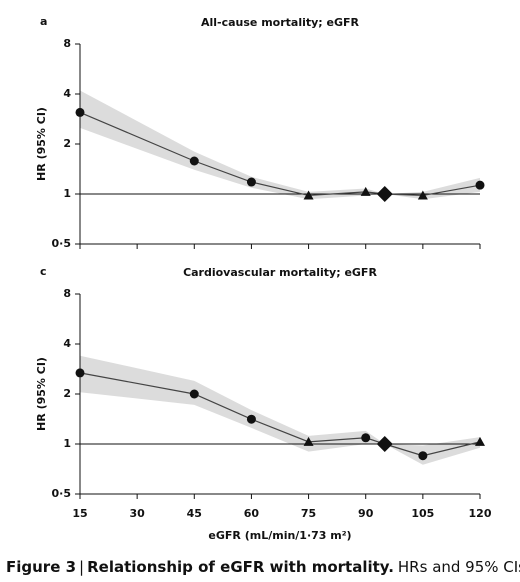 The image size is (520, 582). I want to click on caption-text: HRs and 95% CIs, so click(459, 567).